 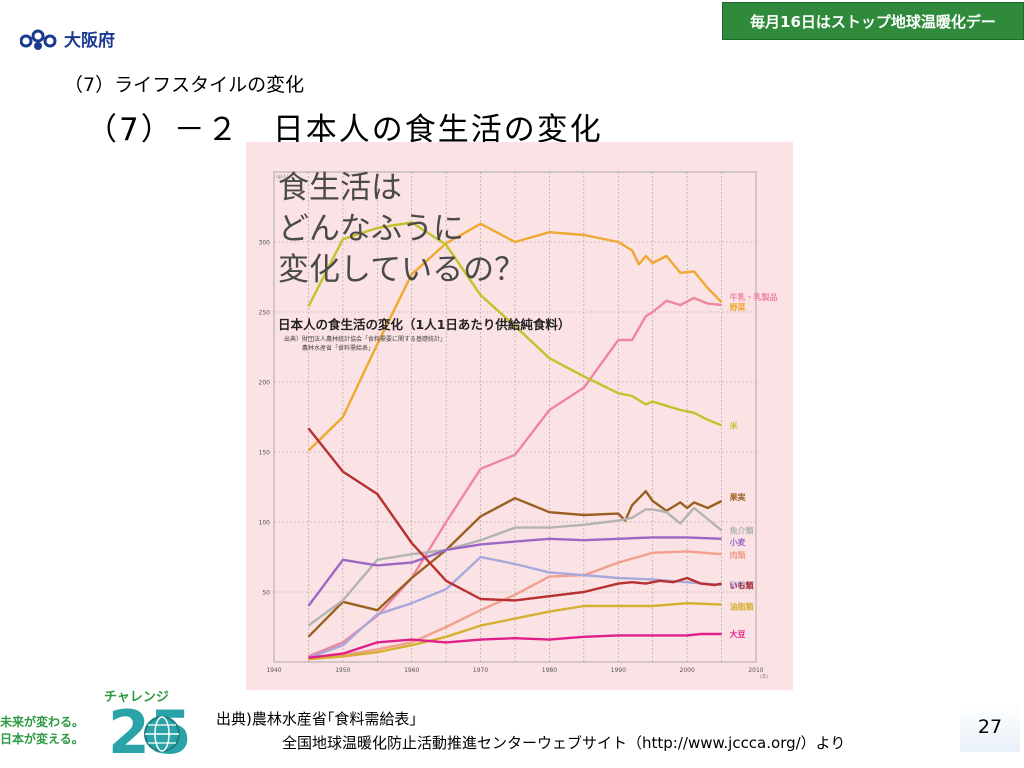 I want to click on series-label: 米, so click(x=734, y=425).